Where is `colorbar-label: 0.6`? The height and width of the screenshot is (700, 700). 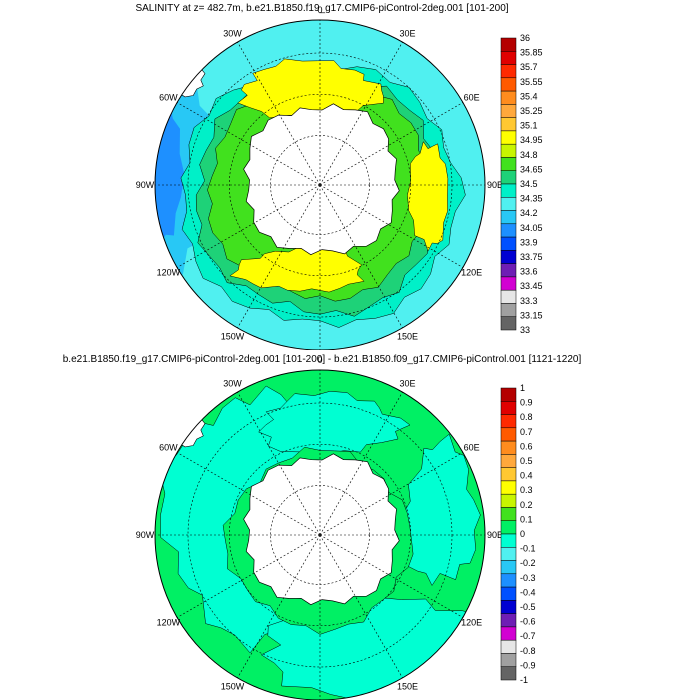 colorbar-label: 0.6 is located at coordinates (526, 446).